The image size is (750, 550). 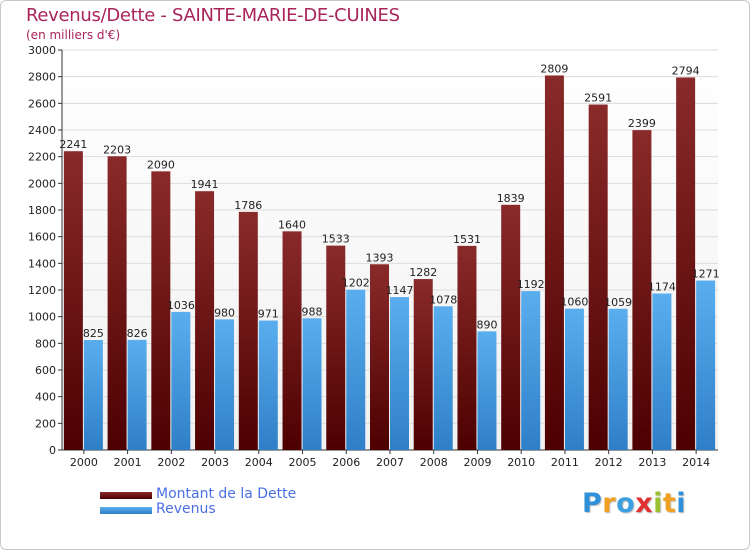 I want to click on x-tick-label: 2013, so click(x=652, y=462).